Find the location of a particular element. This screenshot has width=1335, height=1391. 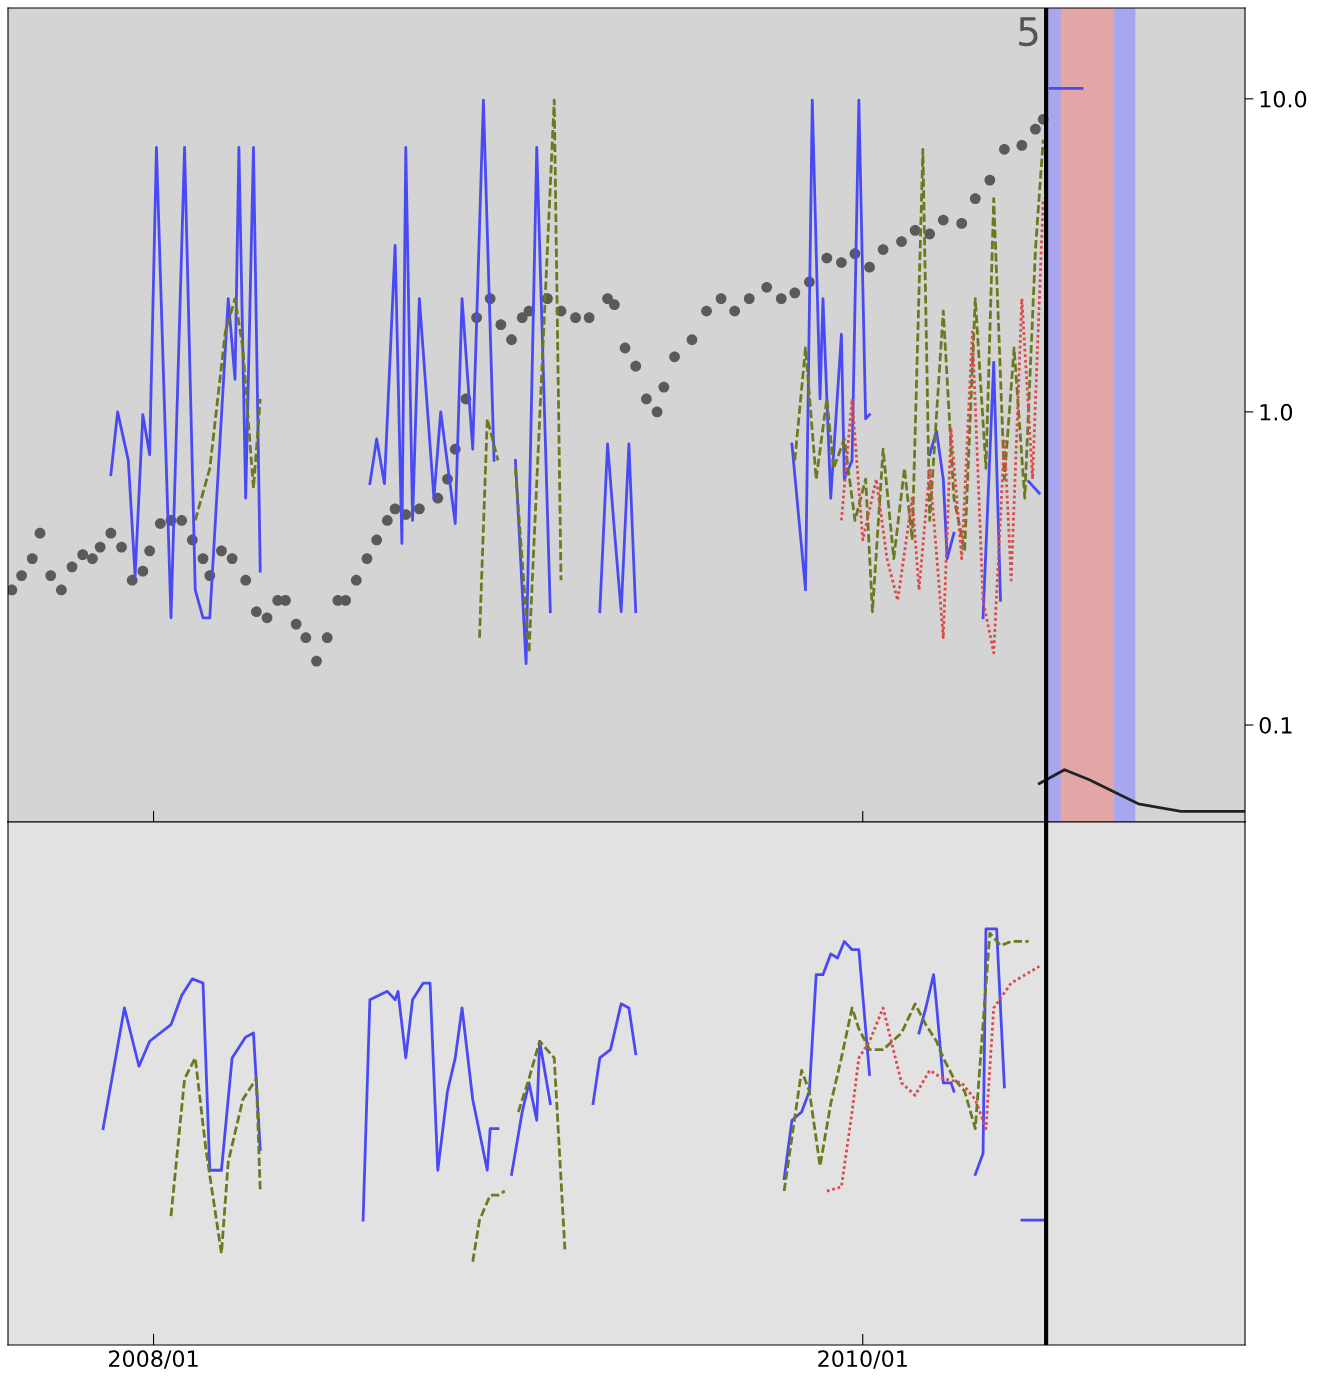

x-tick-label: 2008/01 is located at coordinates (153, 1359).